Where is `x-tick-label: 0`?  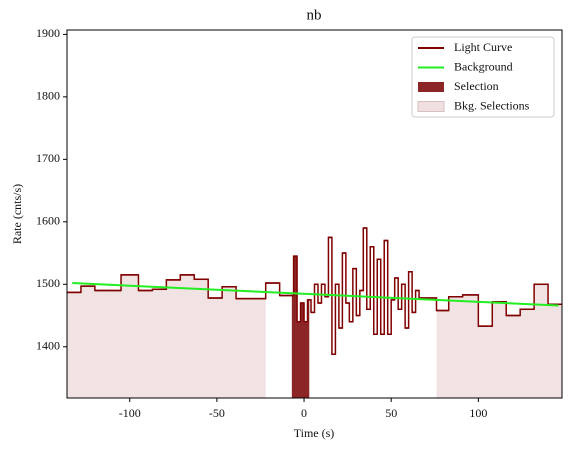 x-tick-label: 0 is located at coordinates (304, 413).